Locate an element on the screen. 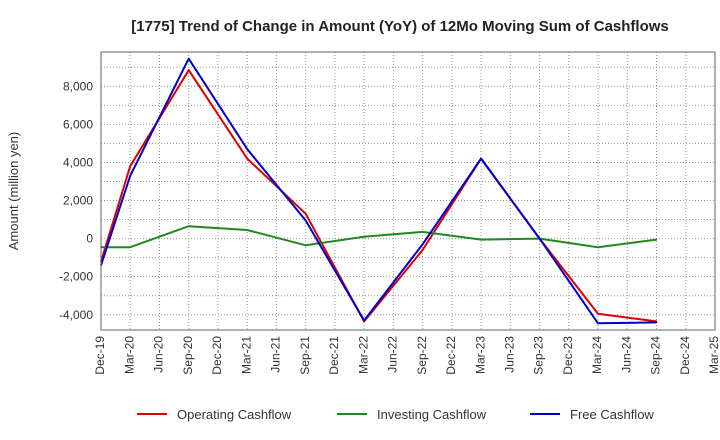 Image resolution: width=720 pixels, height=440 pixels. legend-label-investing-cashflow: Investing Cashflow is located at coordinates (432, 414).